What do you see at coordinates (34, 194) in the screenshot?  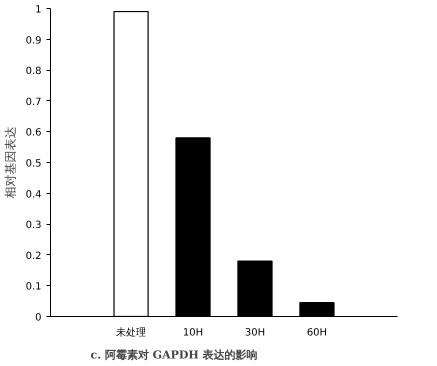 I see `y-tick-label: 0.4` at bounding box center [34, 194].